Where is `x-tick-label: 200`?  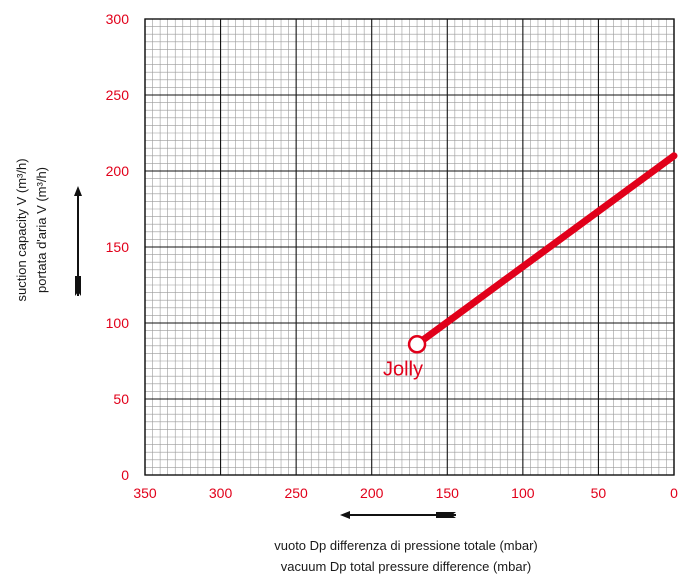
x-tick-label: 200 is located at coordinates (372, 493).